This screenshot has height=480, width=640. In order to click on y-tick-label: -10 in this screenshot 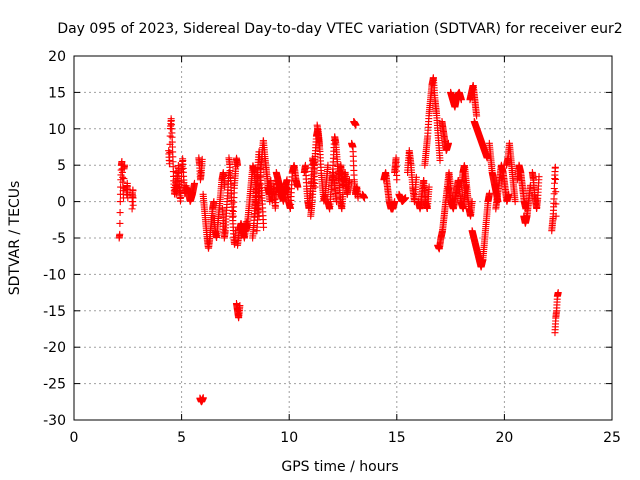, I will do `click(54, 275)`.